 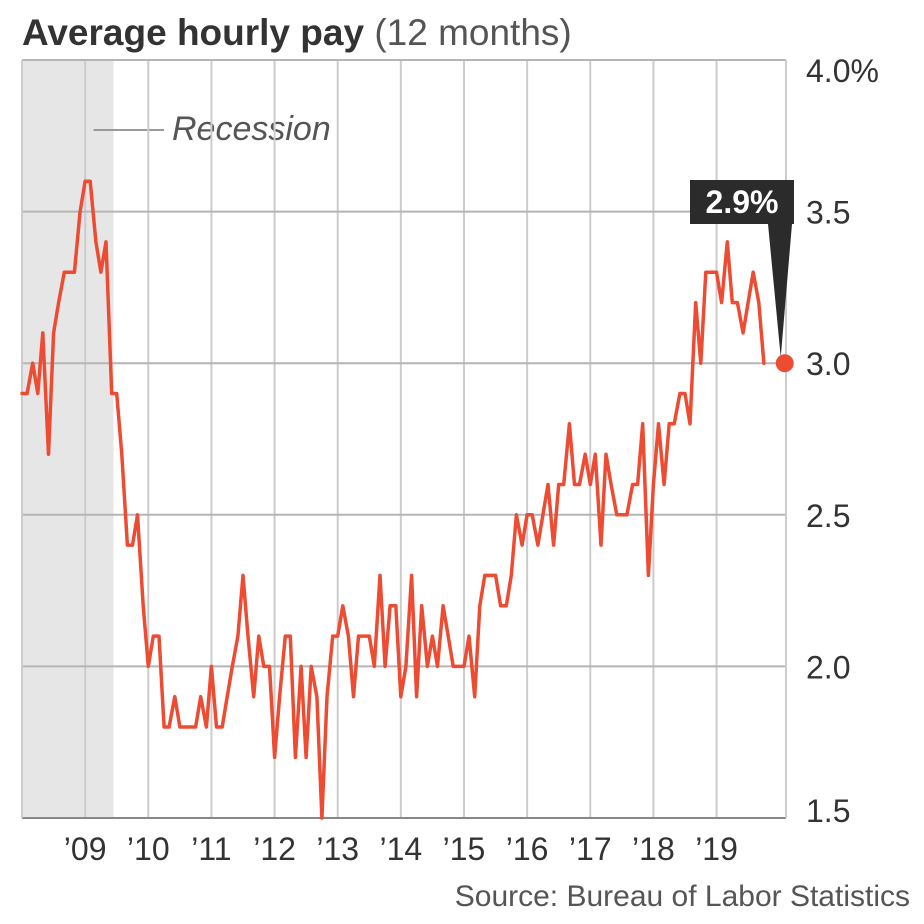 What do you see at coordinates (590, 849) in the screenshot?
I see `x-tick-label: ’17` at bounding box center [590, 849].